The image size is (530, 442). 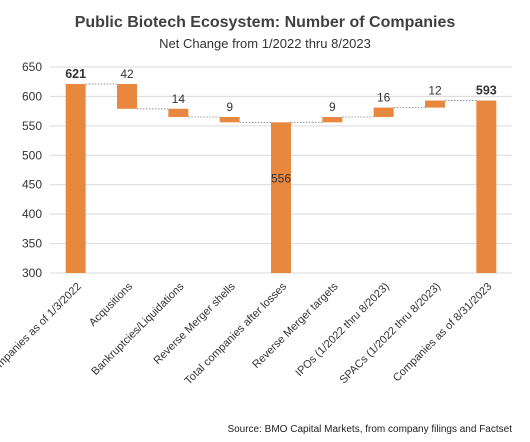 What do you see at coordinates (32, 155) in the screenshot?
I see `y-tick-label: 500` at bounding box center [32, 155].